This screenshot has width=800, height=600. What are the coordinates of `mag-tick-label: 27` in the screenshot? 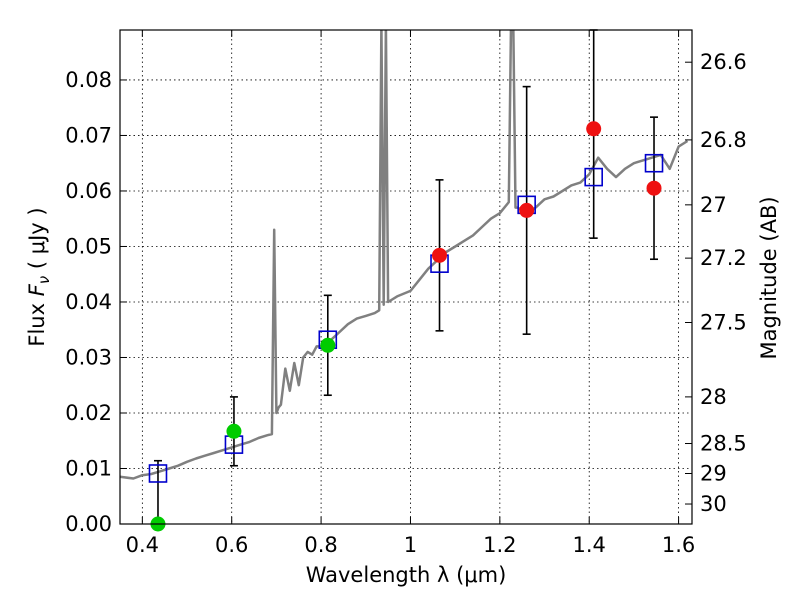 It's located at (713, 205).